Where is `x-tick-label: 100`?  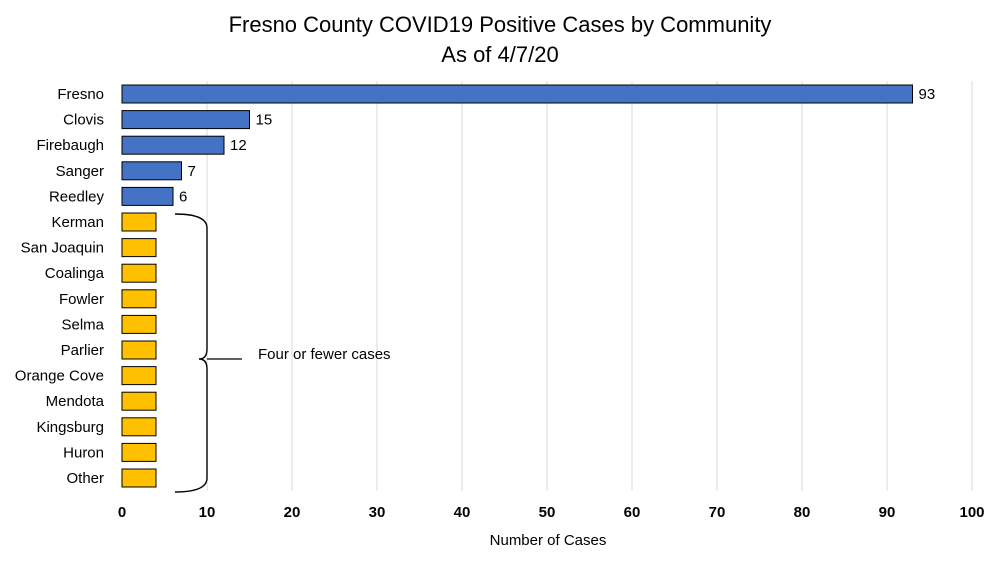
x-tick-label: 100 is located at coordinates (971, 512).